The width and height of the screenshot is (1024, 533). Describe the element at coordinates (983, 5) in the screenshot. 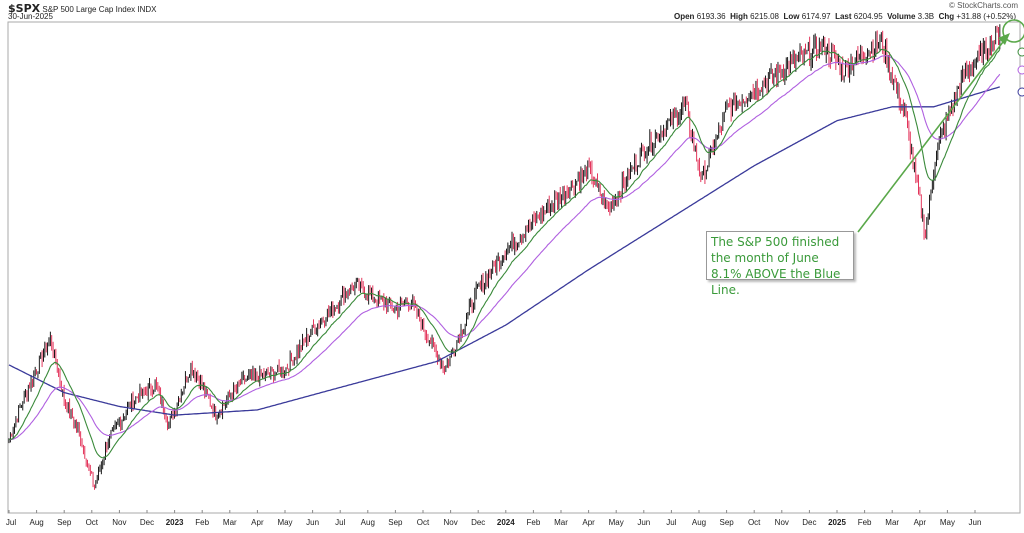

I see `brand-watermark: © StockCharts.com` at that location.